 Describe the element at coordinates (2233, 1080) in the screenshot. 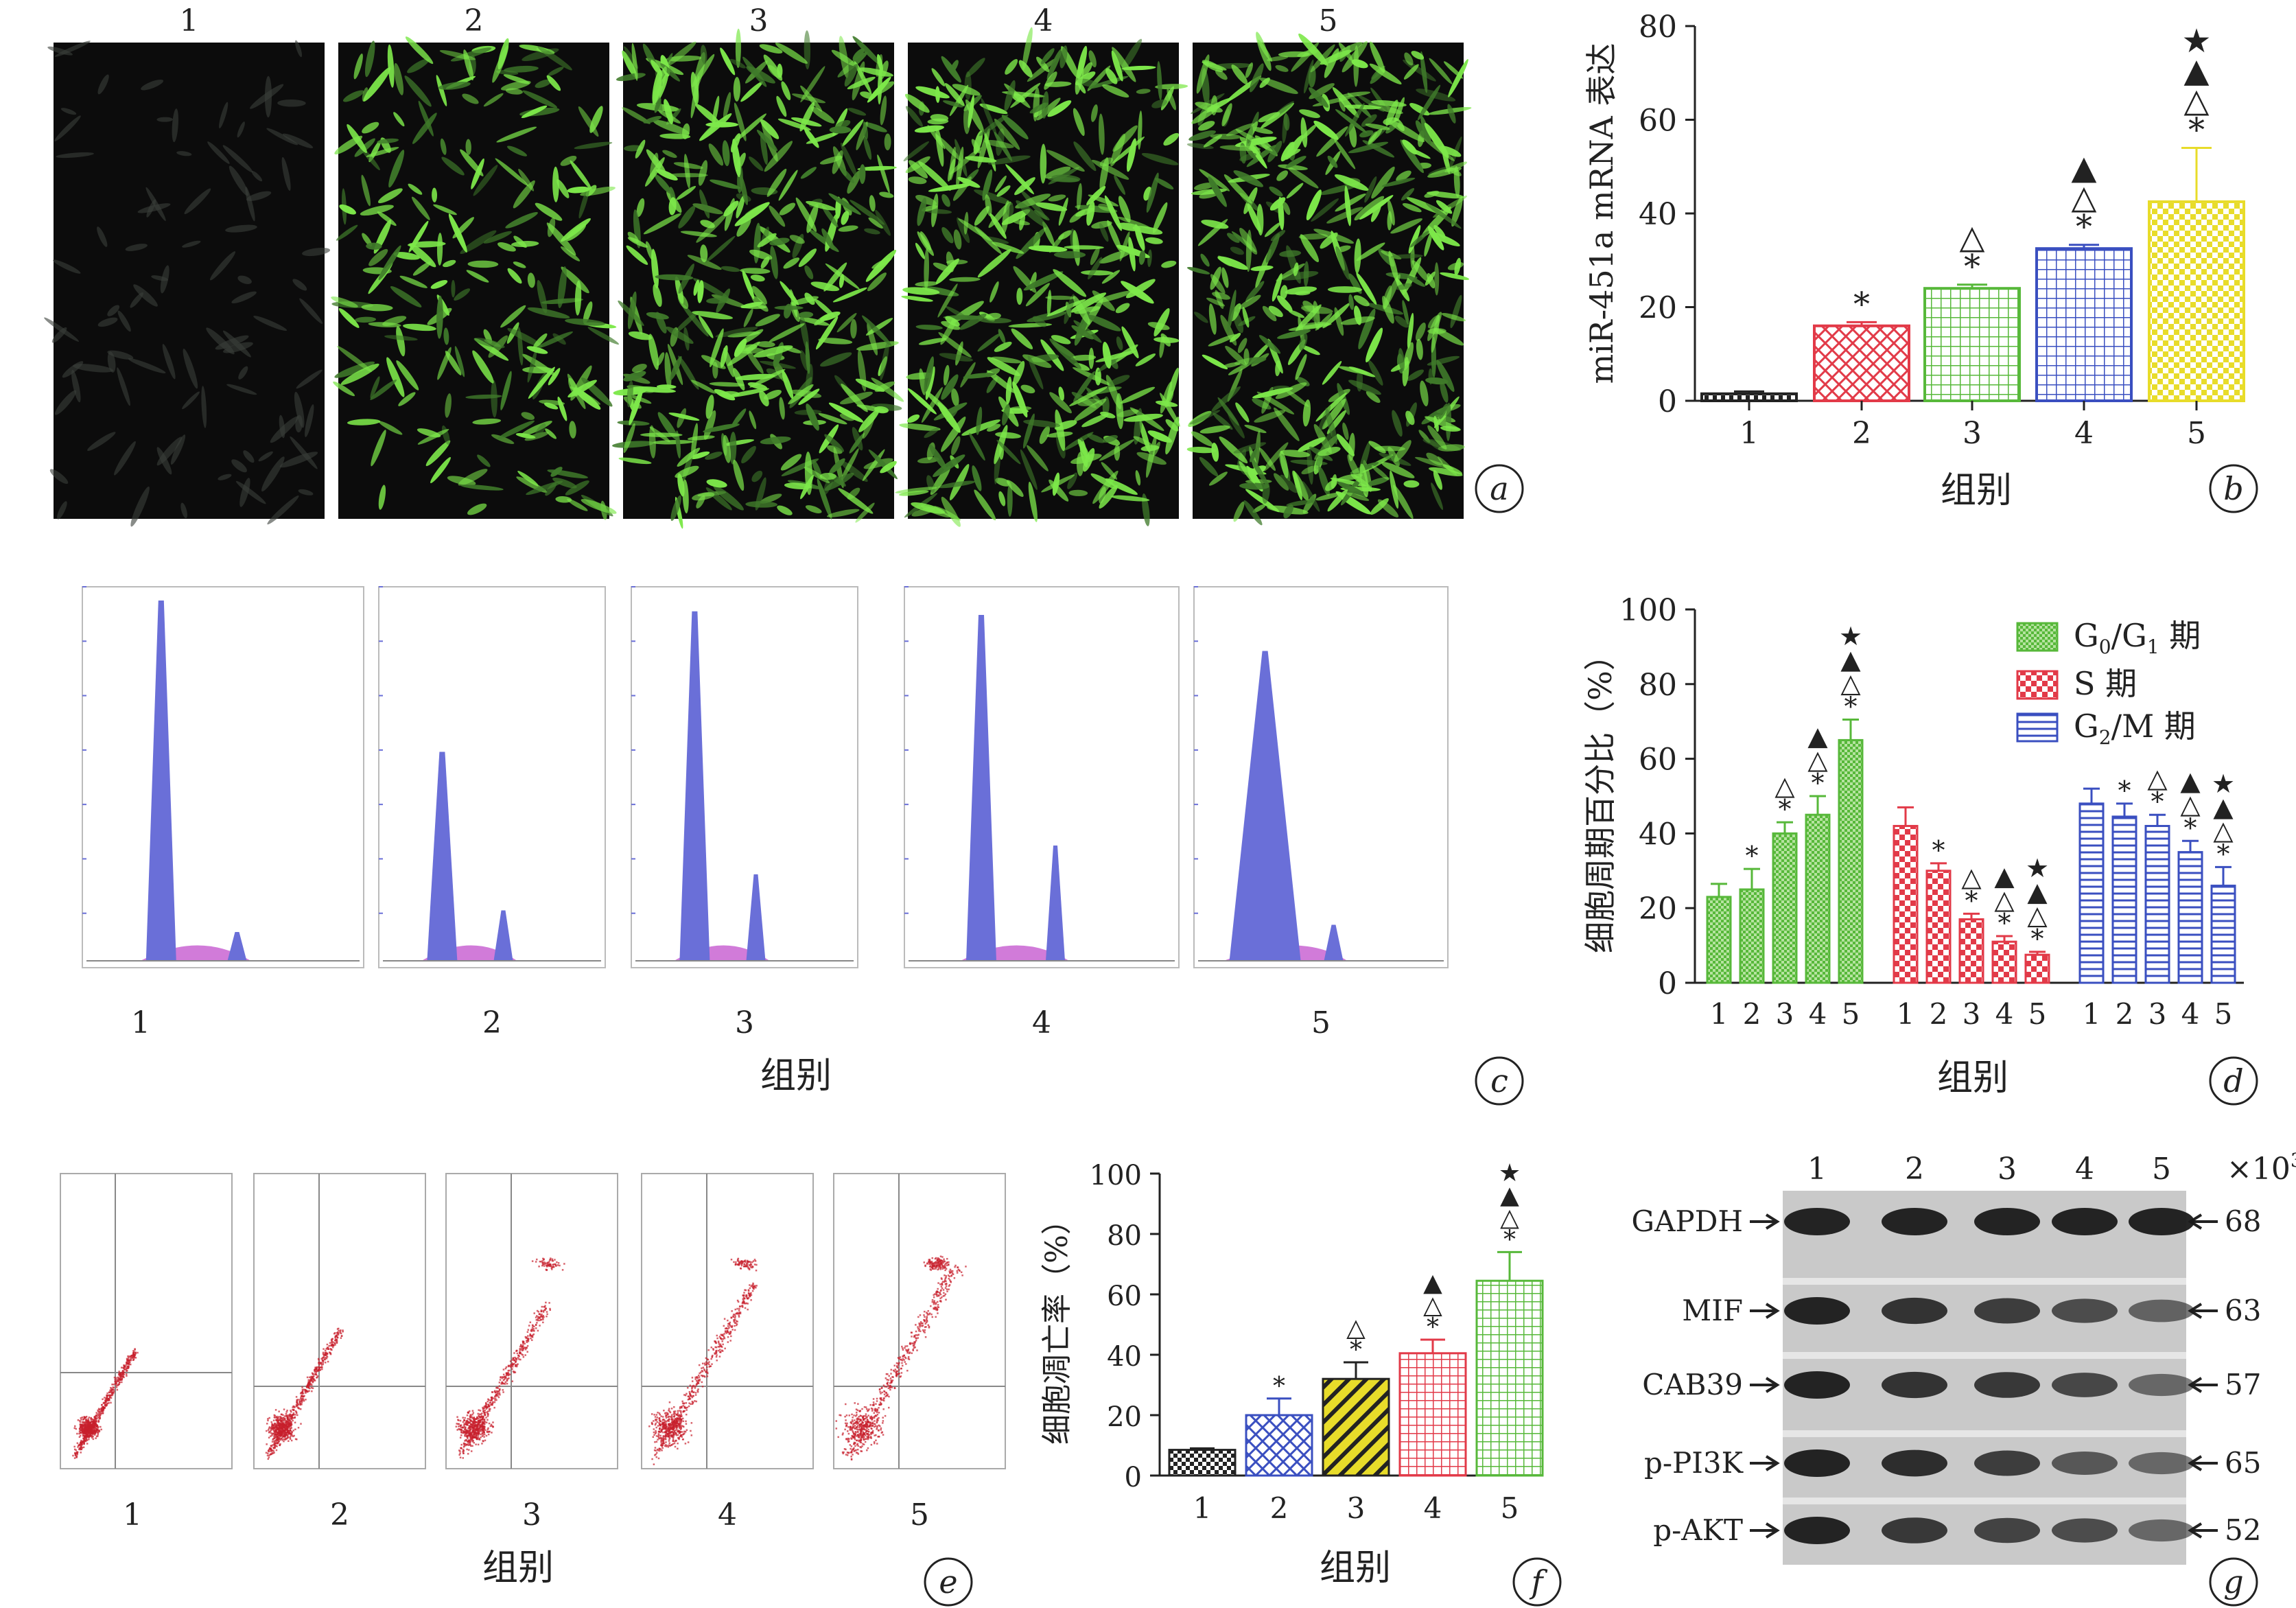

I see `panel-label: d` at that location.